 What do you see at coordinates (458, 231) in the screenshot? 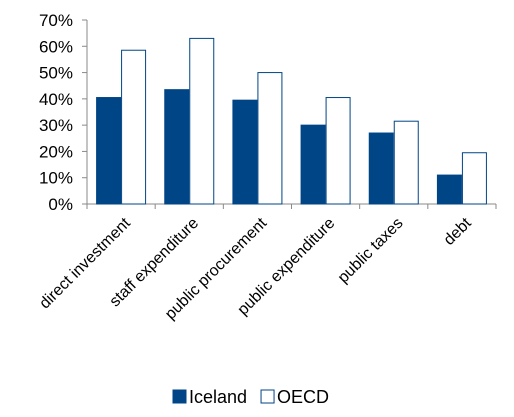
I see `x-tick-label: debt` at bounding box center [458, 231].